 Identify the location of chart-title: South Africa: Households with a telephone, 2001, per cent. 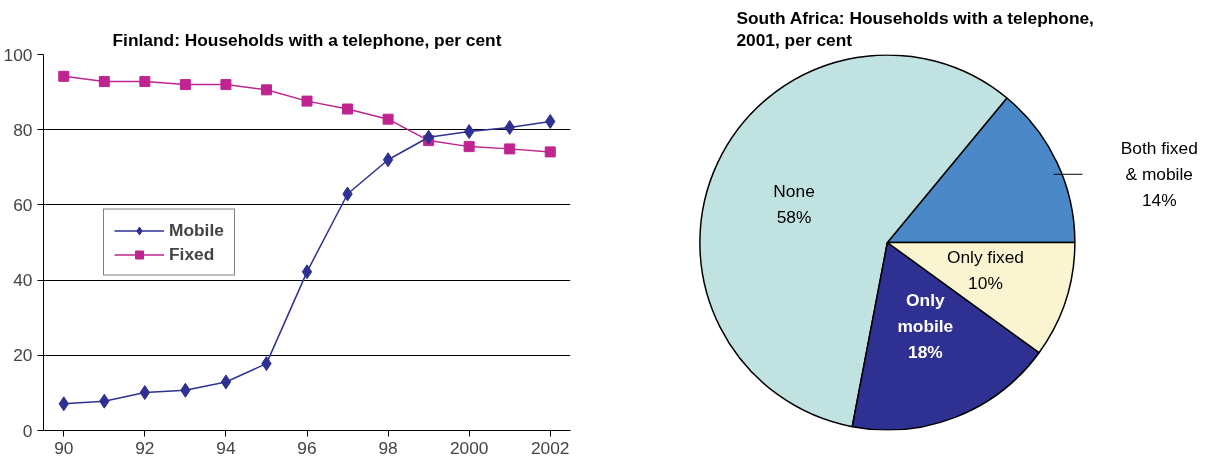
(915, 28).